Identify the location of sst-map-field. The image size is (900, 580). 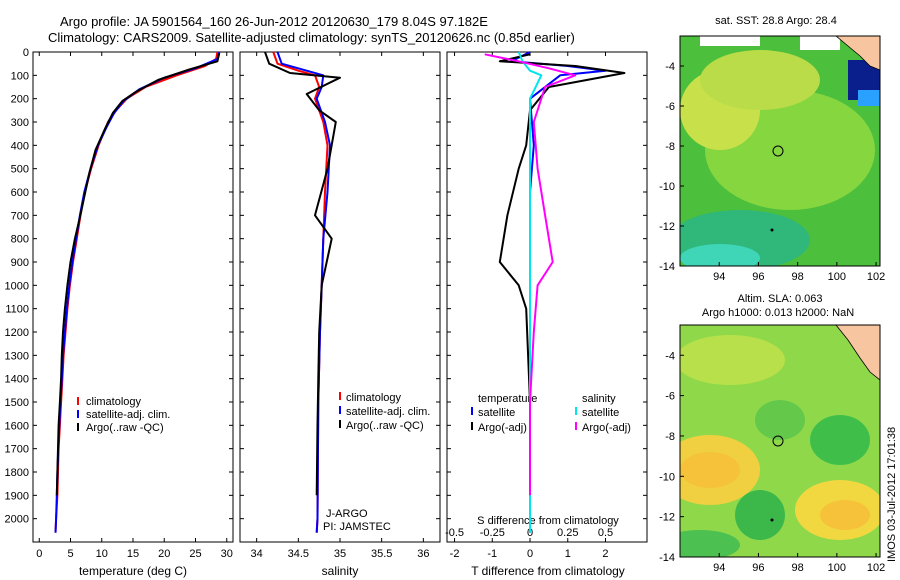
(780, 151).